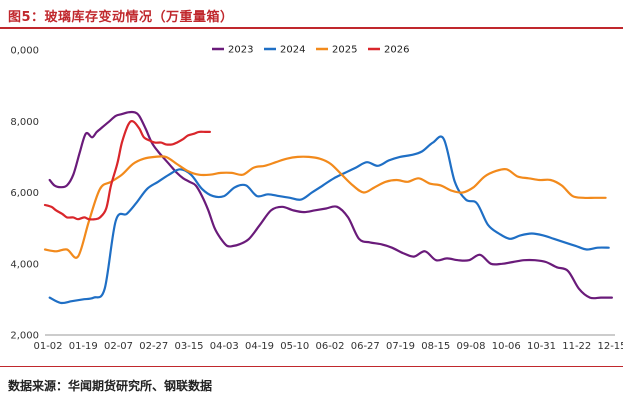  What do you see at coordinates (121, 17) in the screenshot?
I see `chart-title: 图5：玻璃库存变动情况（万重量箱）` at bounding box center [121, 17].